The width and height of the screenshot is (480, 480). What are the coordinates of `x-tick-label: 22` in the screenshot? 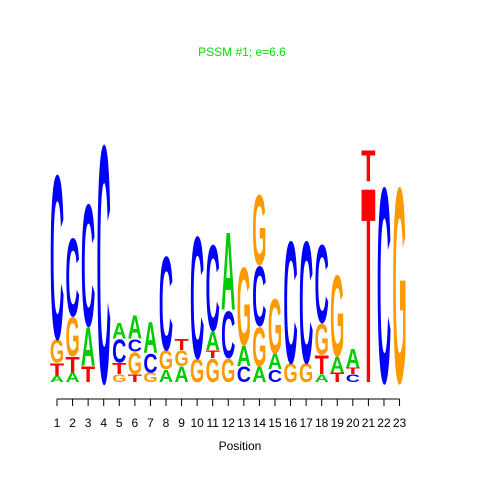 It's located at (384, 423).